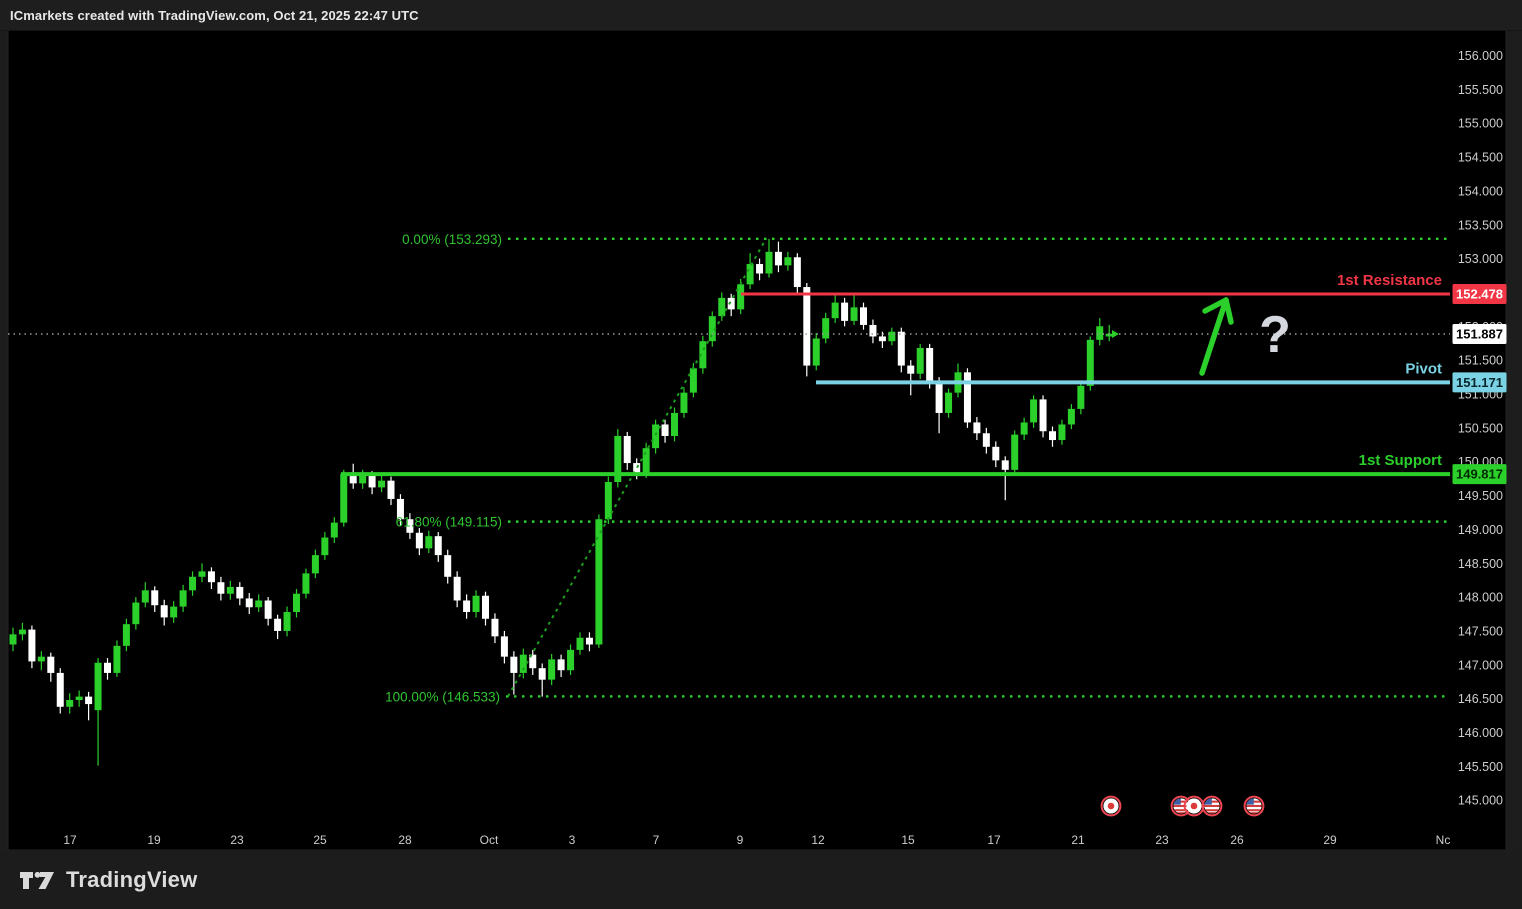 The width and height of the screenshot is (1522, 909). What do you see at coordinates (154, 840) in the screenshot?
I see `time-axis-tick: 19` at bounding box center [154, 840].